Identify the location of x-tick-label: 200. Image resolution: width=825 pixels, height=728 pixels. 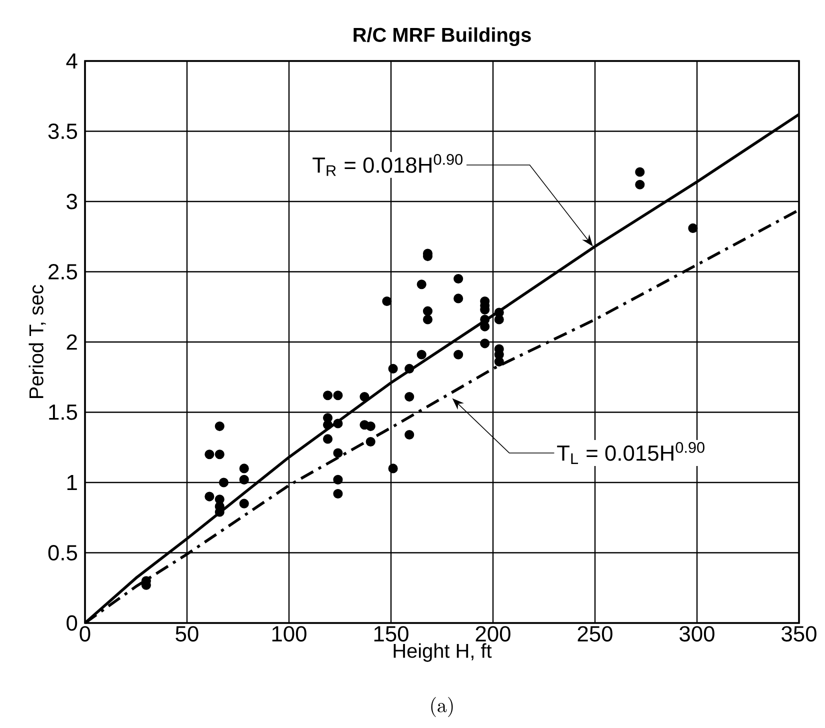
(493, 634).